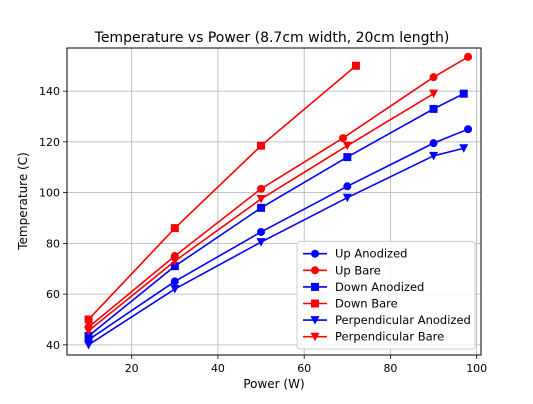  Describe the element at coordinates (53, 243) in the screenshot. I see `y-tick-label: 80` at that location.